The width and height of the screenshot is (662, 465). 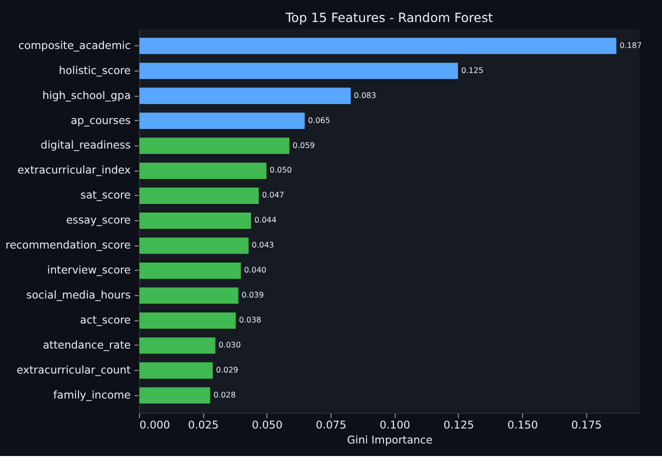 What do you see at coordinates (74, 170) in the screenshot?
I see `y-tick-label: extracurricular_index` at bounding box center [74, 170].